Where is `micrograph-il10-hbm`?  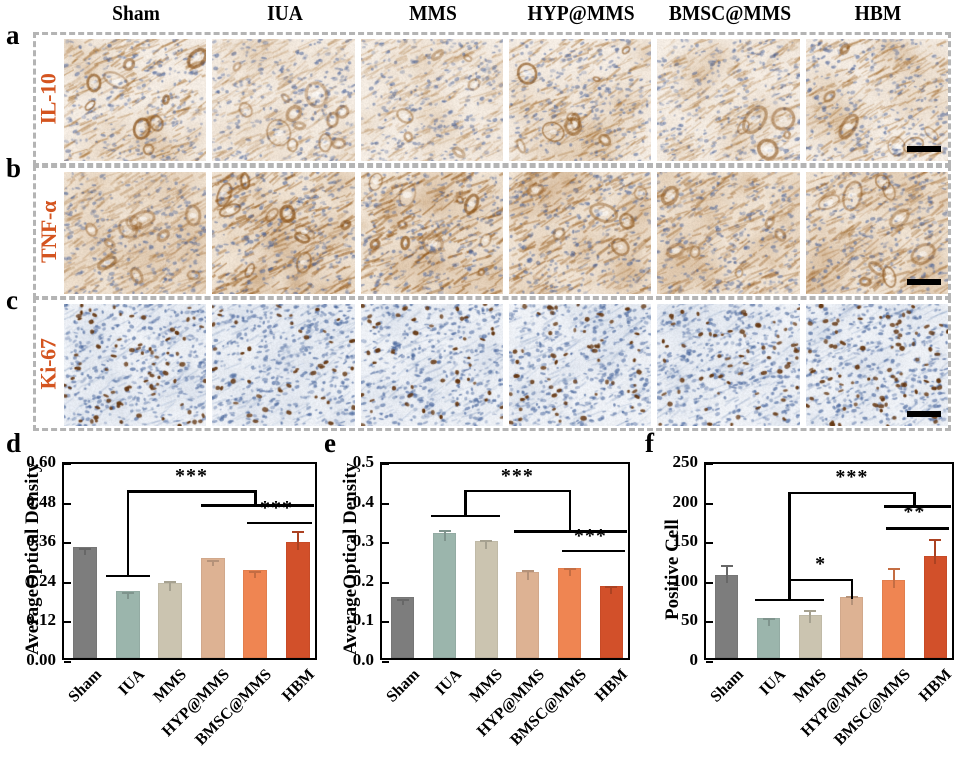 micrograph-il10-hbm is located at coordinates (876, 100).